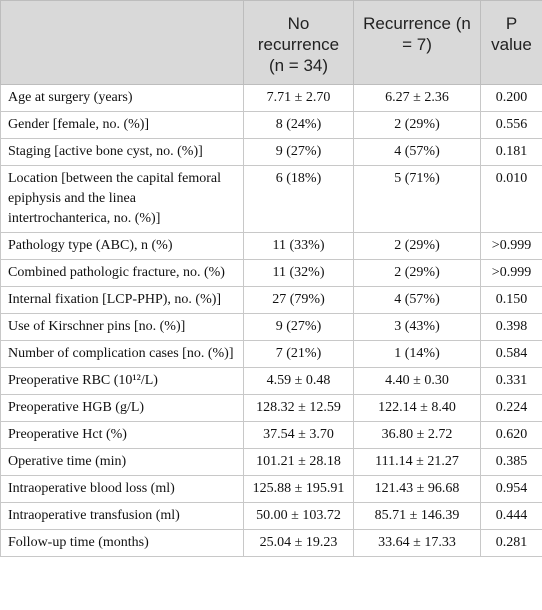 The width and height of the screenshot is (542, 610). I want to click on value-cell: 37.54 ± 3.70, so click(298, 435).